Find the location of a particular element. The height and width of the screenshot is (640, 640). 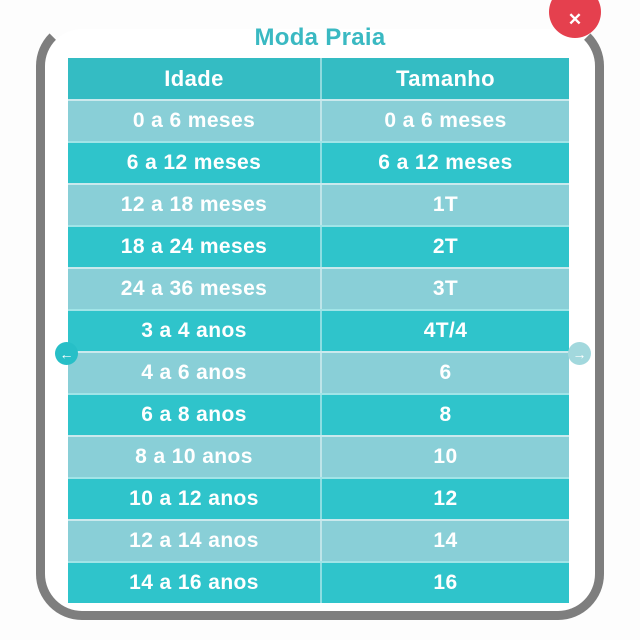

arrow-left-icon: ← is located at coordinates (66, 353).